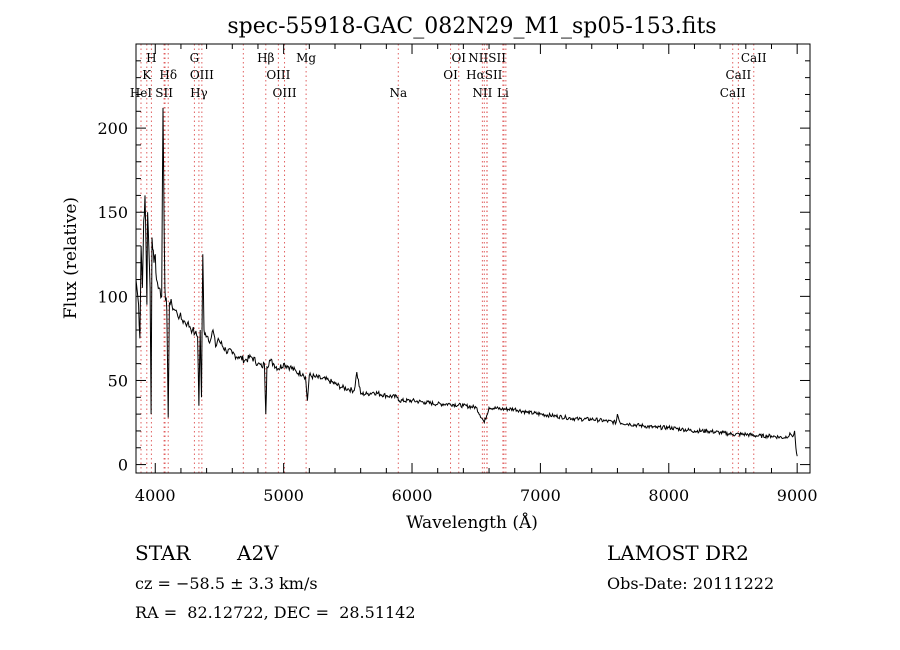 The width and height of the screenshot is (900, 650). Describe the element at coordinates (112, 128) in the screenshot. I see `y-tick-label: 200` at that location.